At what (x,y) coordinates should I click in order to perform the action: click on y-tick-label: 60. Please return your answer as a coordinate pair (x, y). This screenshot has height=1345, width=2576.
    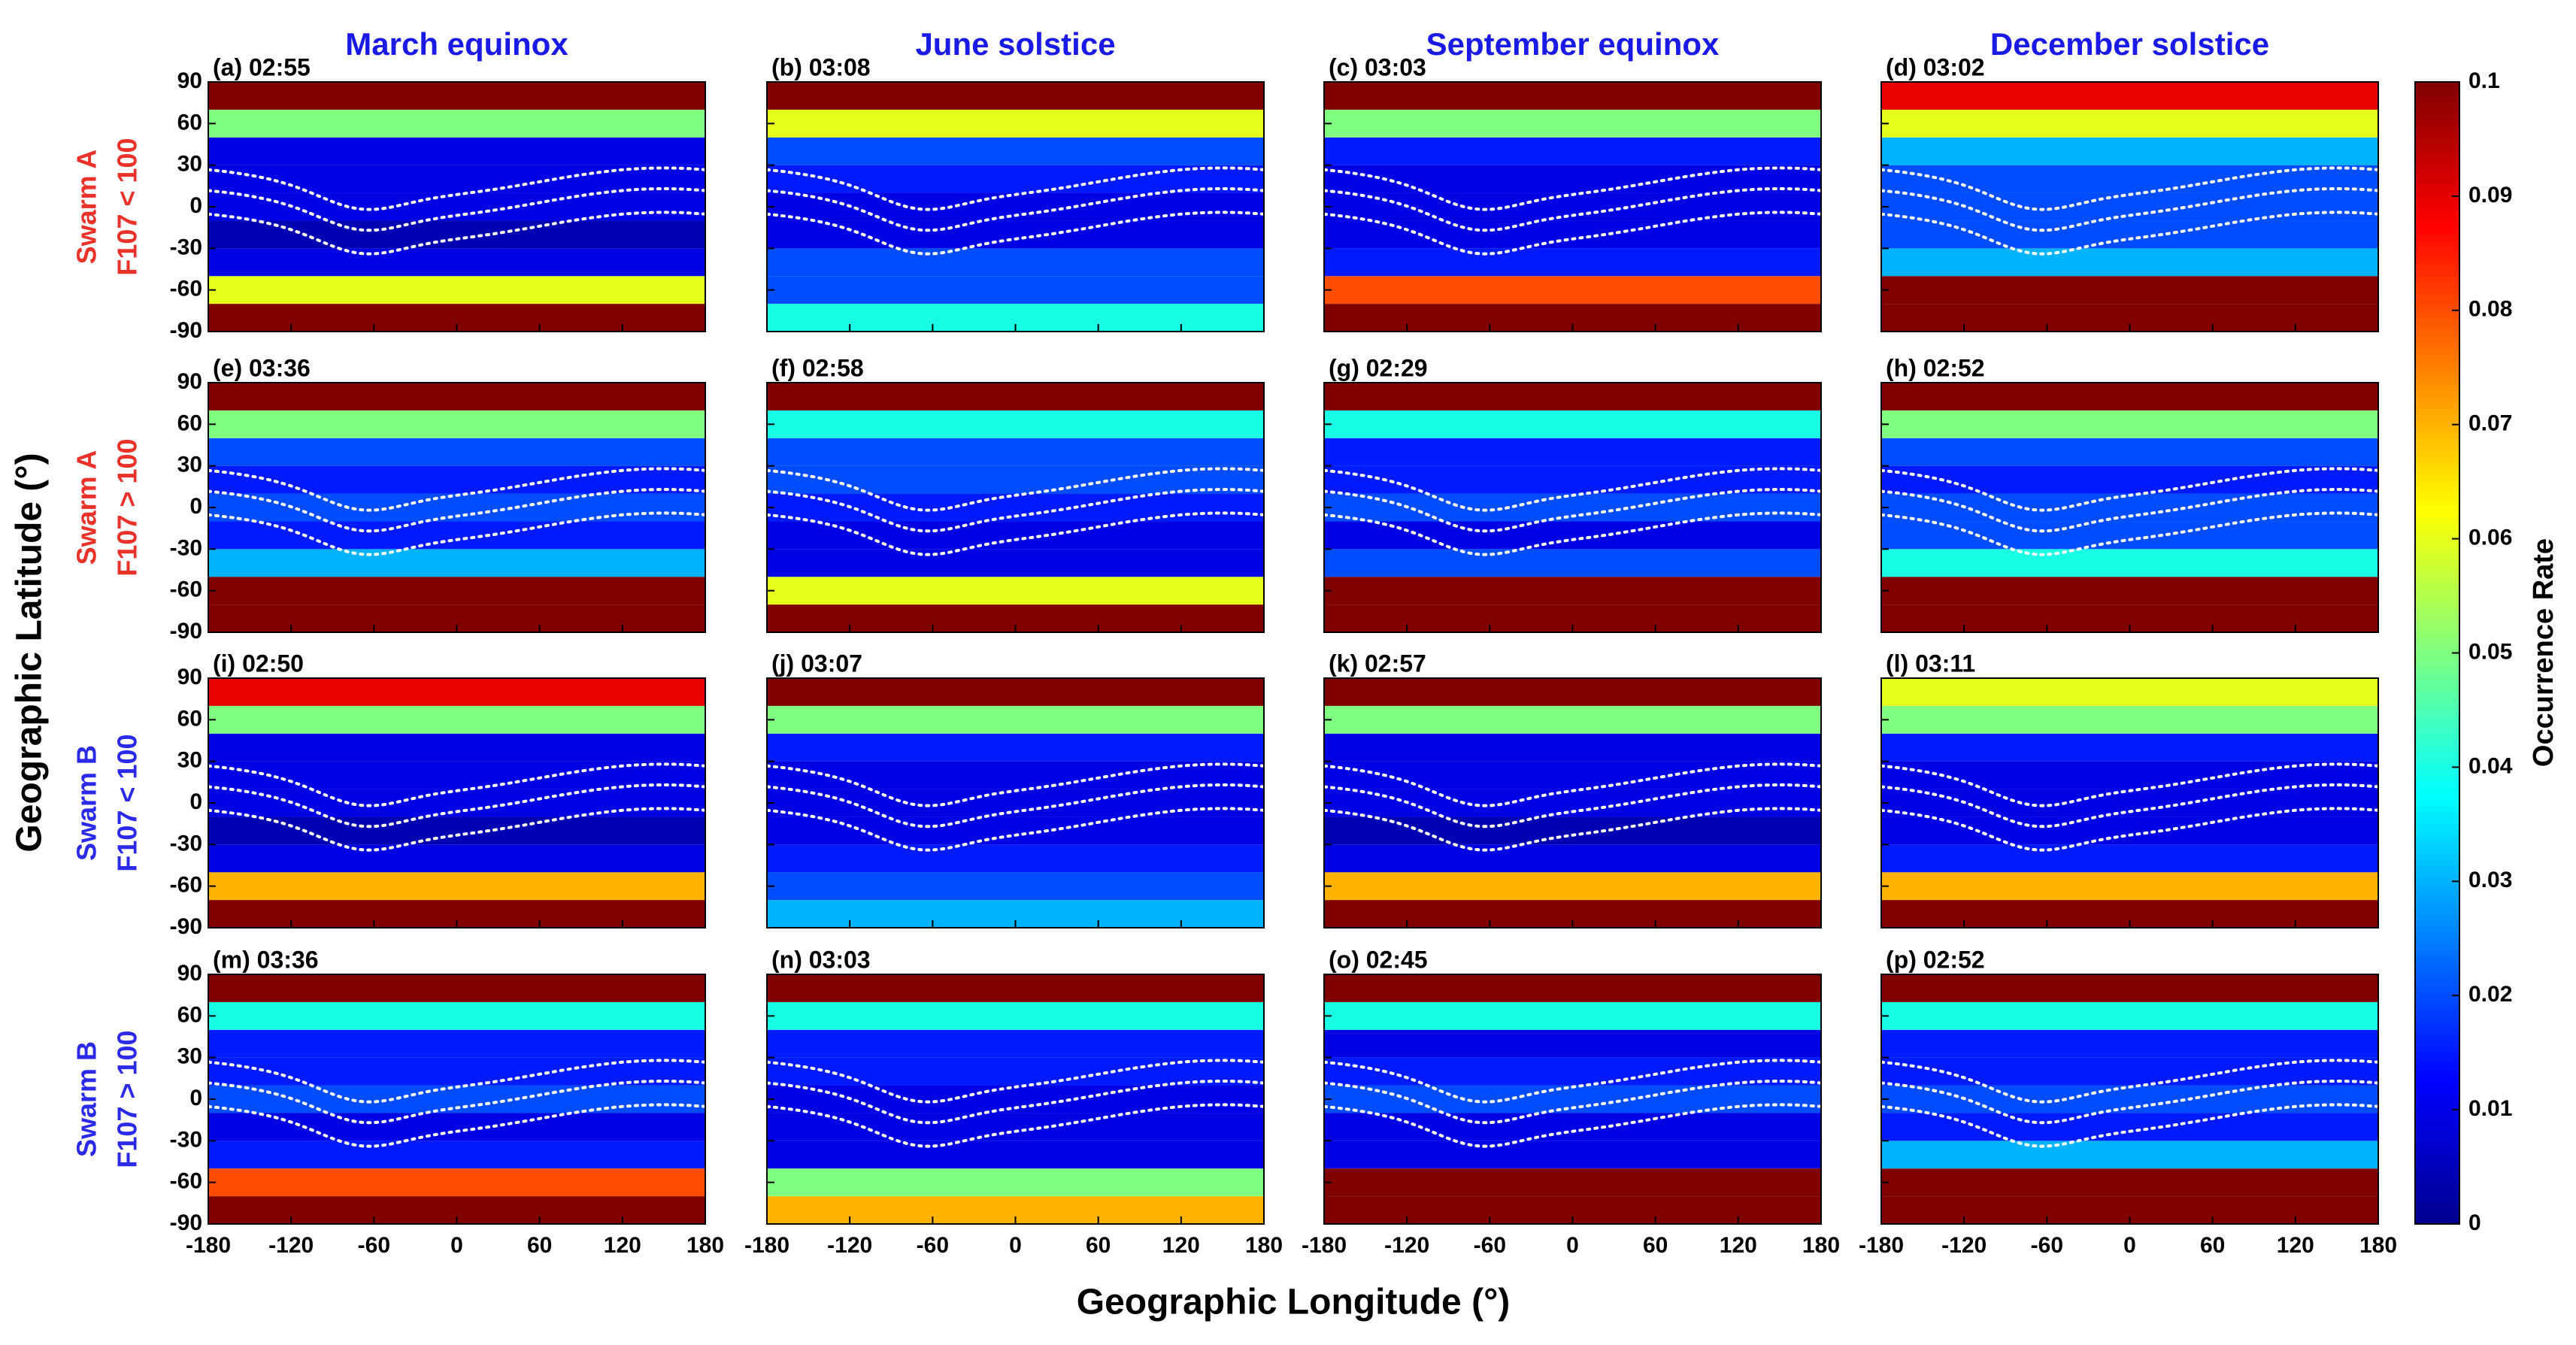
    Looking at the image, I should click on (189, 422).